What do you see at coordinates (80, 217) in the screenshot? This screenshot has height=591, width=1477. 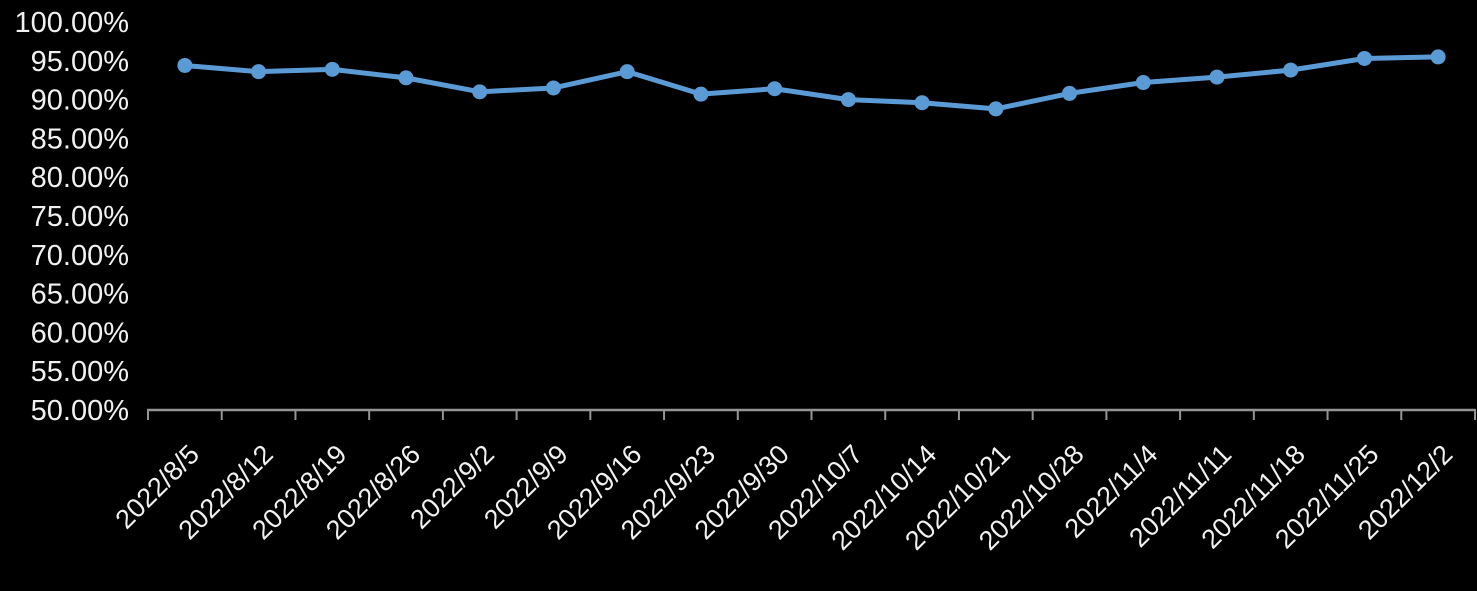 I see `y-axis-tick-label: 75.00%` at bounding box center [80, 217].